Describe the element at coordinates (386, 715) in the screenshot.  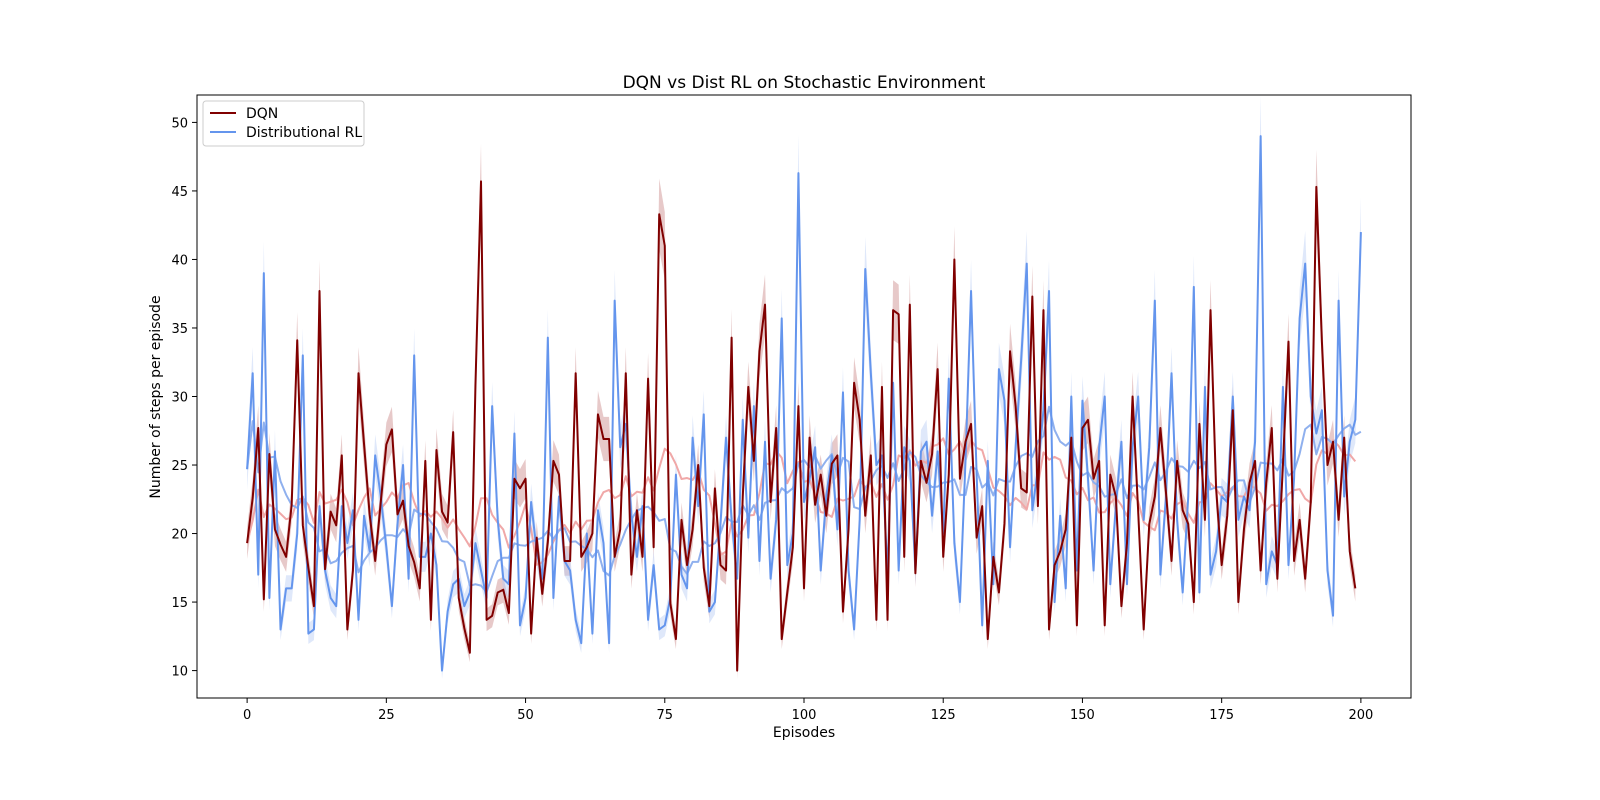
I see `x-tick-label: 25` at that location.